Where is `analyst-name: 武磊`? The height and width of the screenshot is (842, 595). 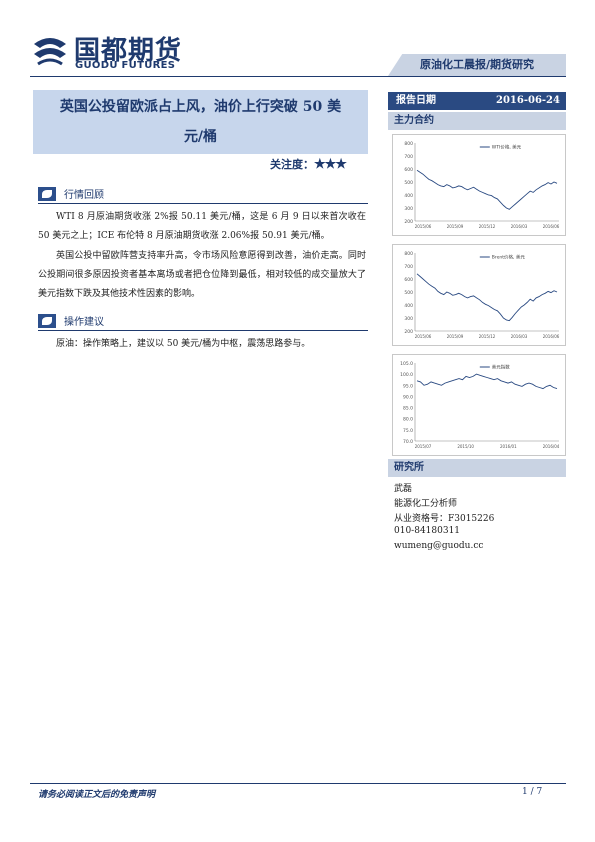 analyst-name: 武磊 is located at coordinates (403, 489).